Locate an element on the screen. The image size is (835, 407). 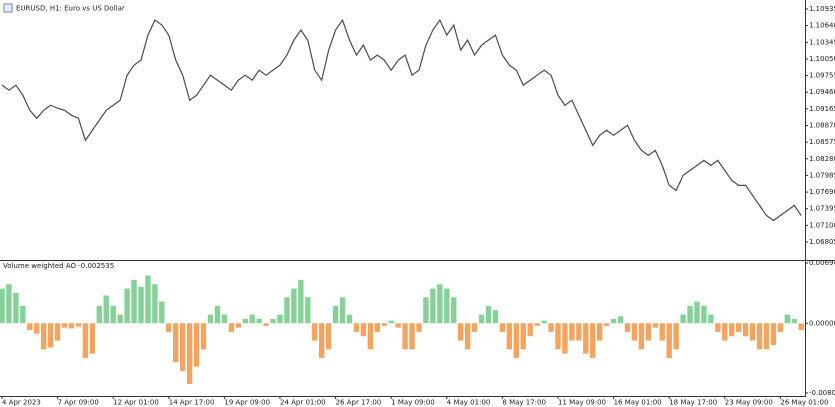
x-tick-label: 26 May 01:00 is located at coordinates (804, 403).